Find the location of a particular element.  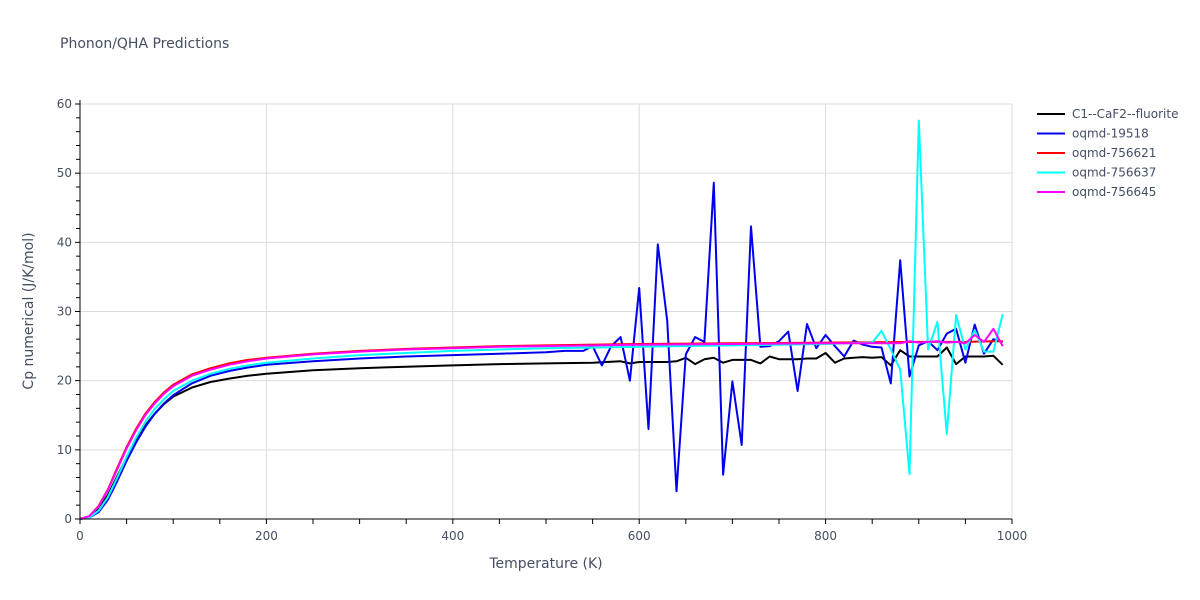

y-tick-label: 20 is located at coordinates (64, 381).